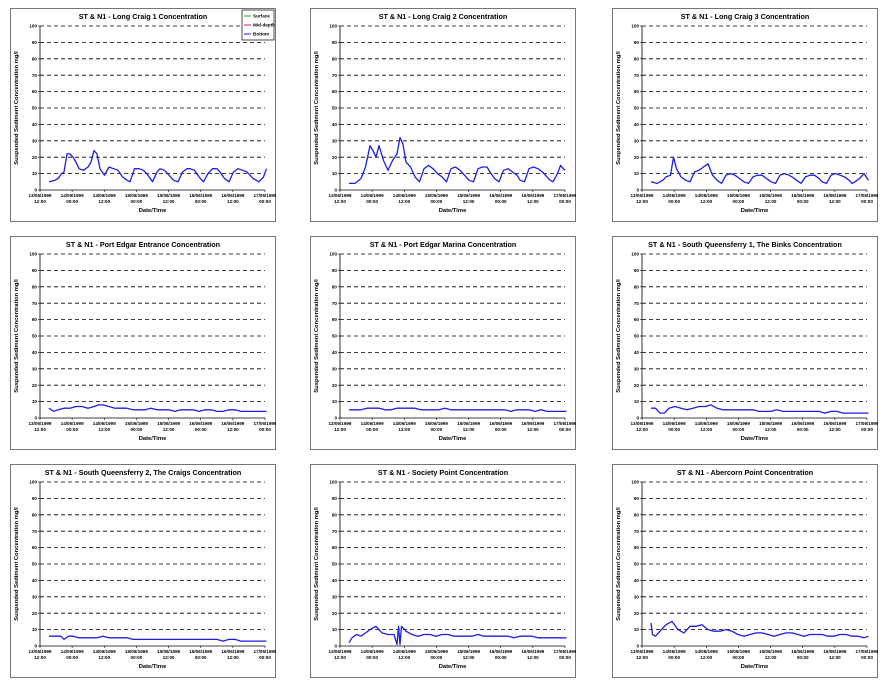 The height and width of the screenshot is (693, 894). I want to click on chart-title: ST & N1 - Long Craig 1 Concentration, so click(143, 16).